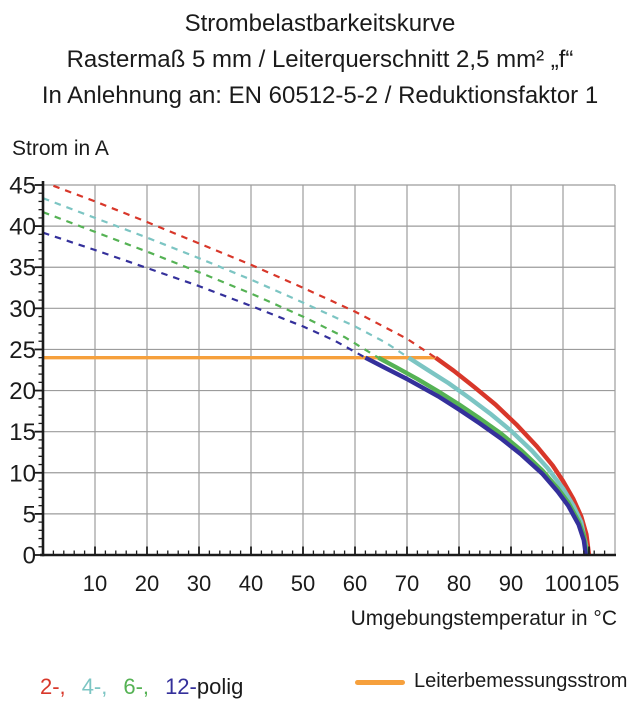  I want to click on y-tick-label: 25, so click(22, 350).